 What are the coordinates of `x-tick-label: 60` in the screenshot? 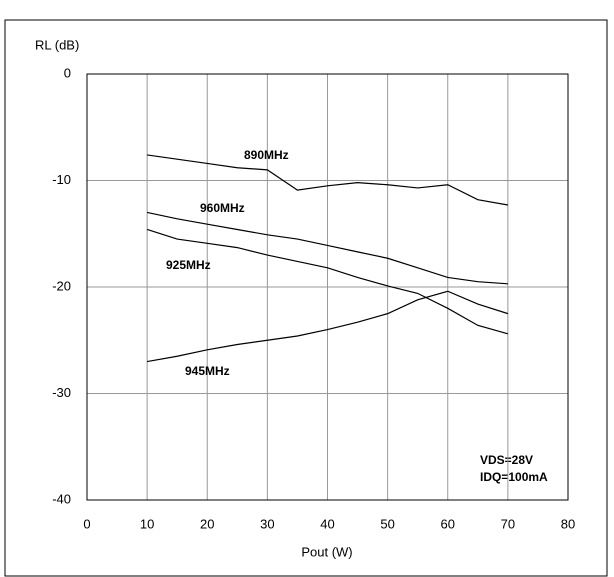 It's located at (448, 523).